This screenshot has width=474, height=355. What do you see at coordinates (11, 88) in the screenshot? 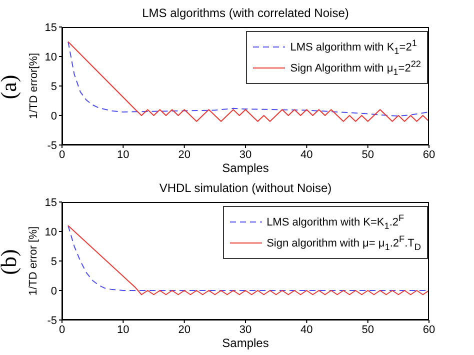
I see `text: (a)` at bounding box center [11, 88].